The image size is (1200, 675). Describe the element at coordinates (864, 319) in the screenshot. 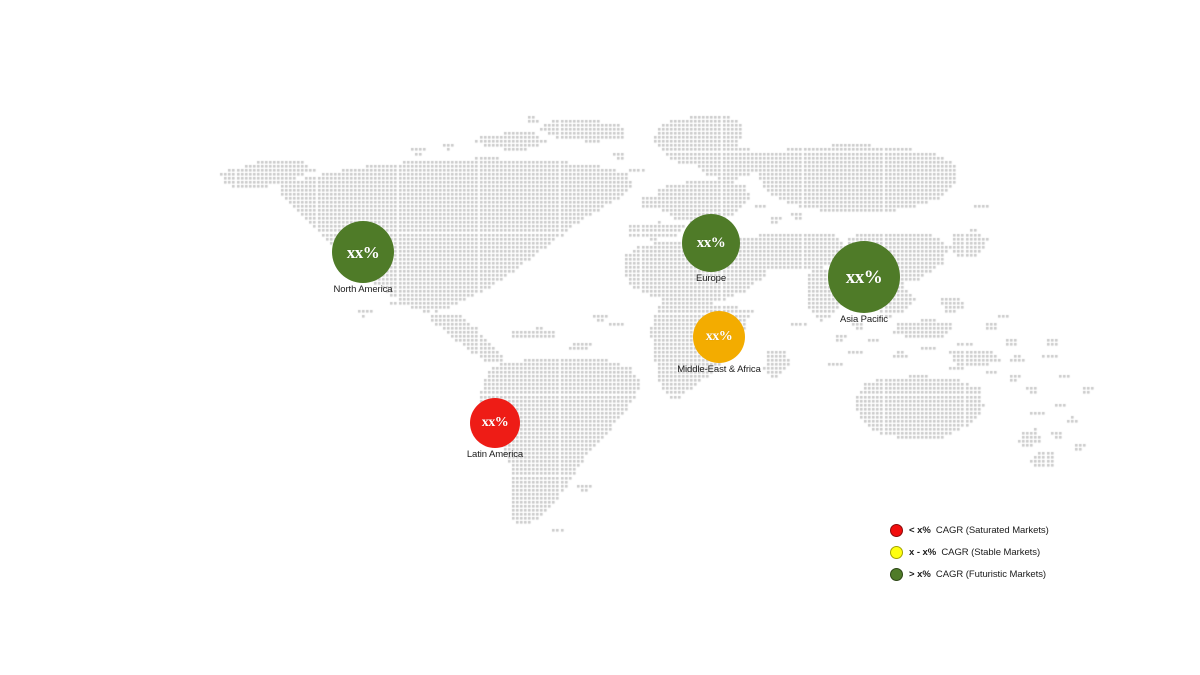

I see `region-label-asia-pacific: Asia Pacific` at that location.